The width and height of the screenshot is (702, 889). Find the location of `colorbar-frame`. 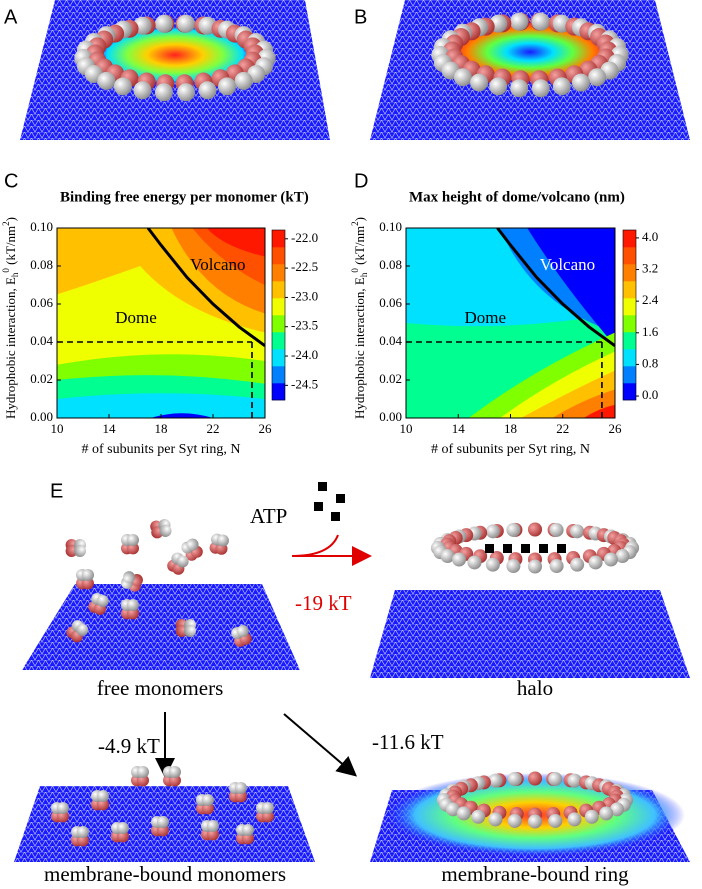

colorbar-frame is located at coordinates (629, 315).